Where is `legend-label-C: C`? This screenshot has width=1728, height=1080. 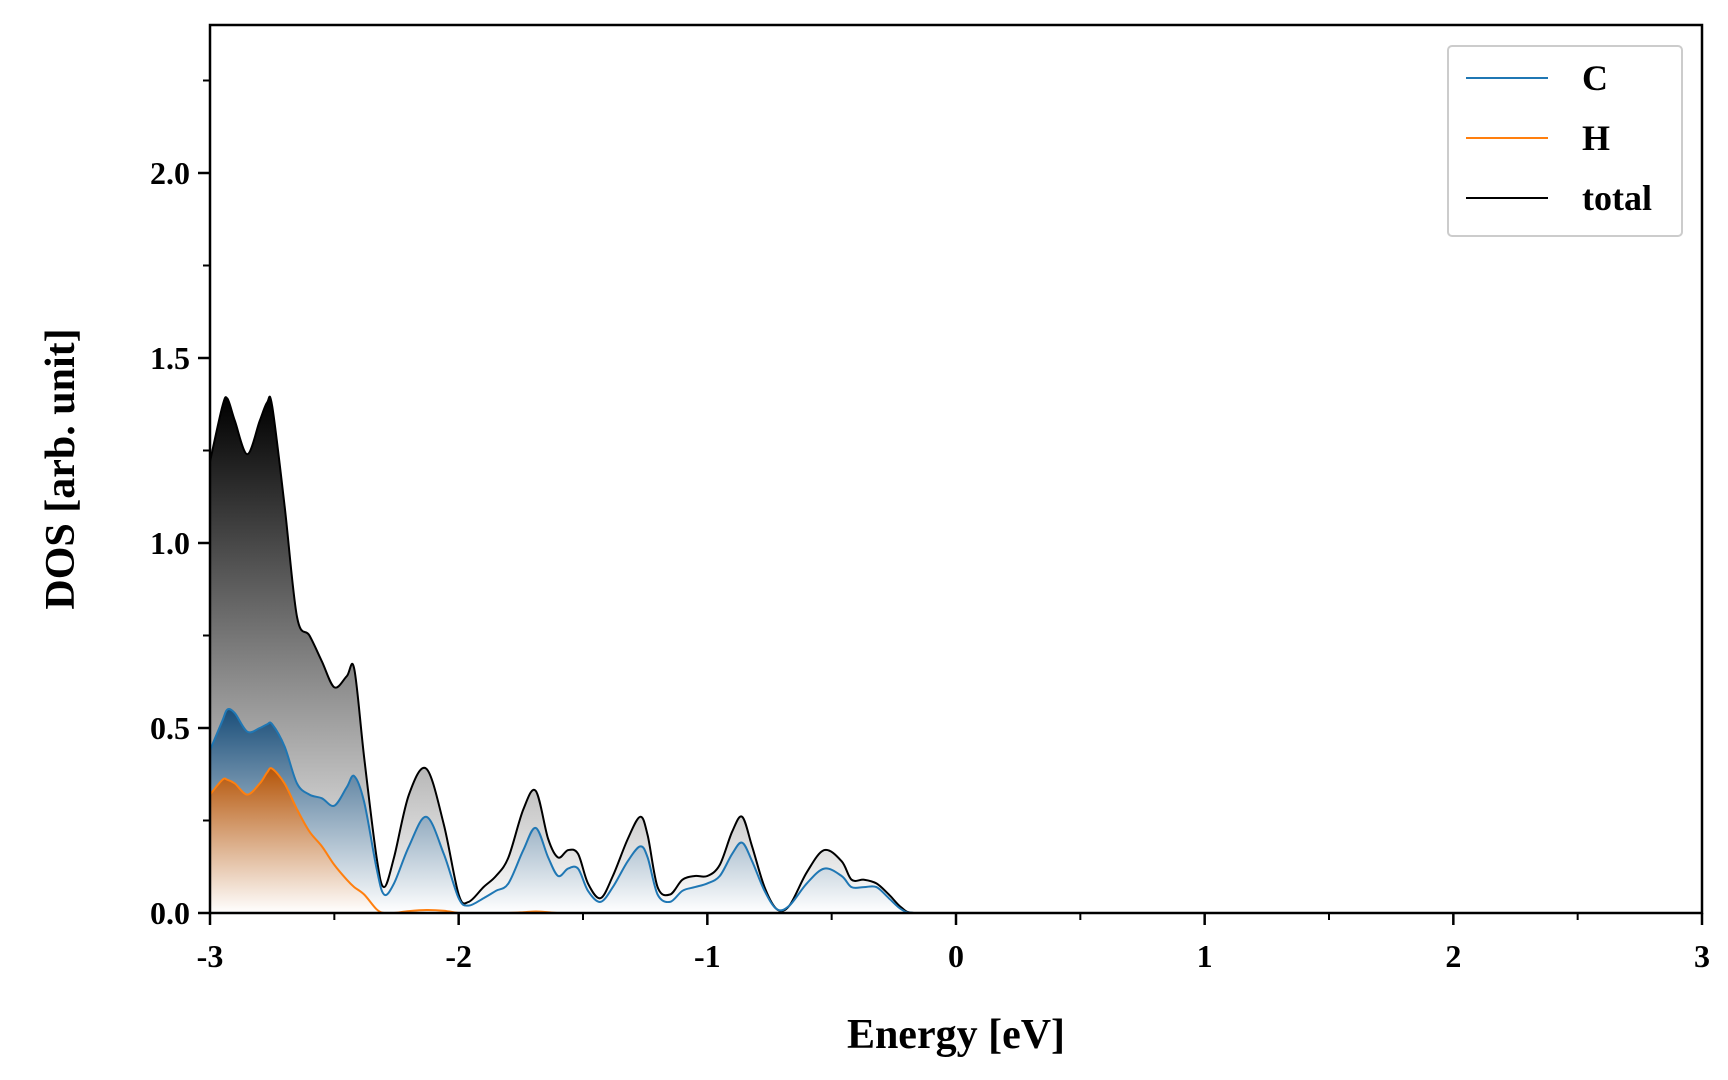
legend-label-C: C is located at coordinates (1595, 78).